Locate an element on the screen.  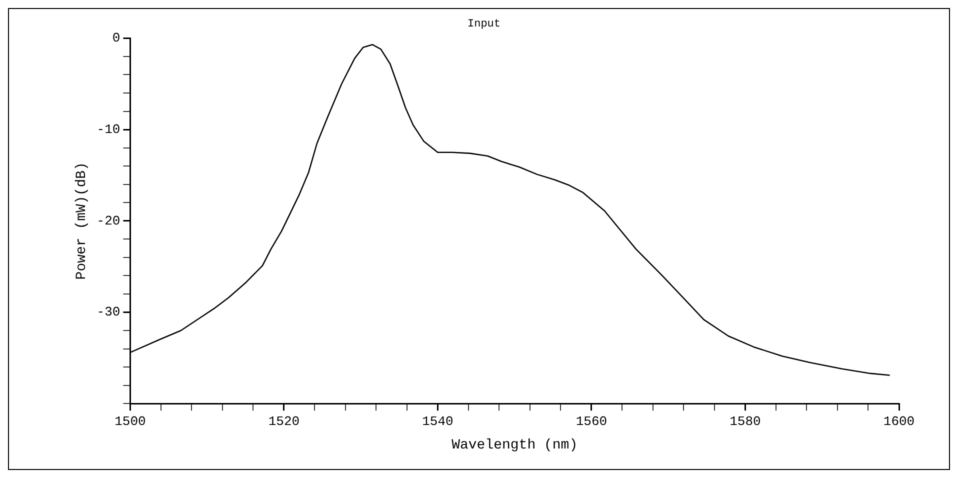
x-tick-label: 1520 is located at coordinates (284, 421).